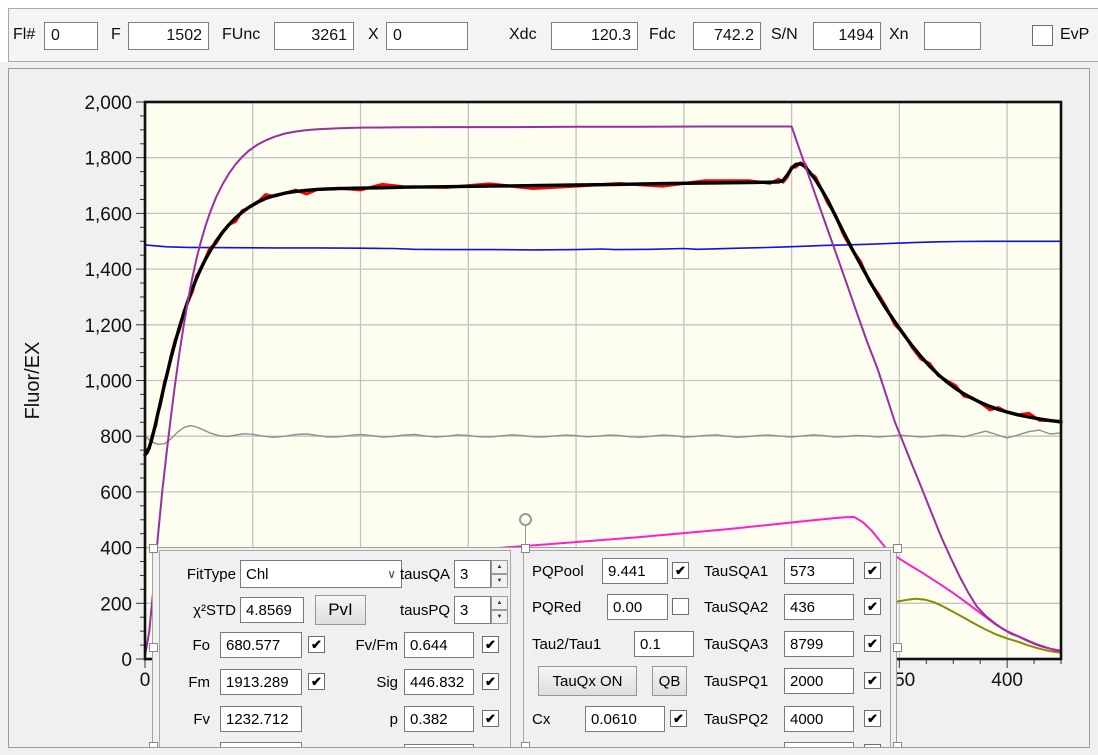  Describe the element at coordinates (897, 647) in the screenshot. I see `resize-handle-middle-right` at that location.